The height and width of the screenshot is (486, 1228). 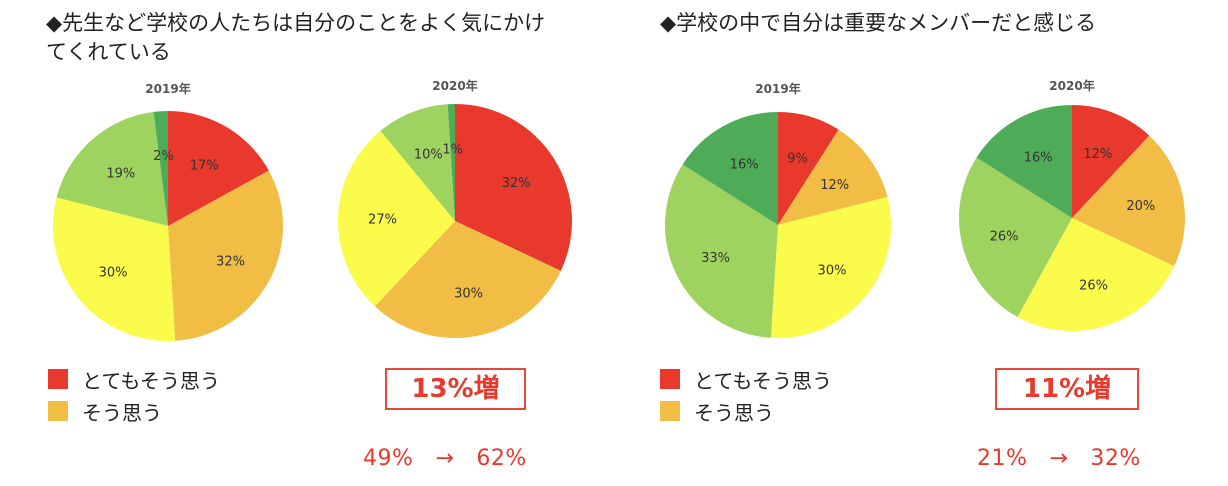 I want to click on increase-badge-right: 11%増, so click(x=1067, y=389).